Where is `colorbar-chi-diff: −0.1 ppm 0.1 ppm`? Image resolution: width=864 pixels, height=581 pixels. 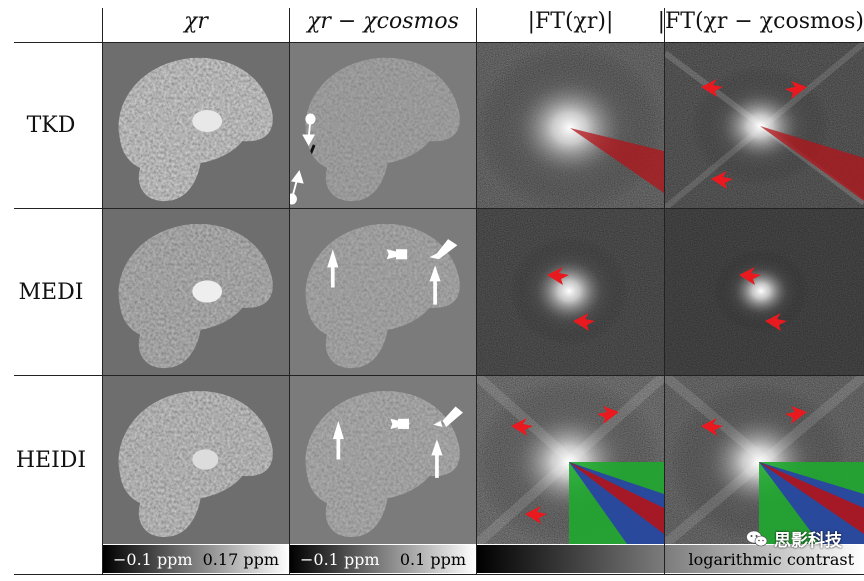 colorbar-chi-diff: −0.1 ppm 0.1 ppm is located at coordinates (383, 559).